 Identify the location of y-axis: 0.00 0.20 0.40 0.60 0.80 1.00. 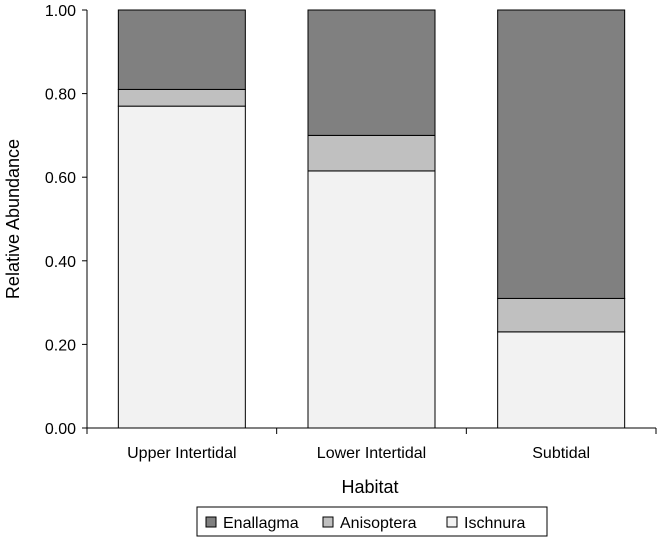
(66, 220).